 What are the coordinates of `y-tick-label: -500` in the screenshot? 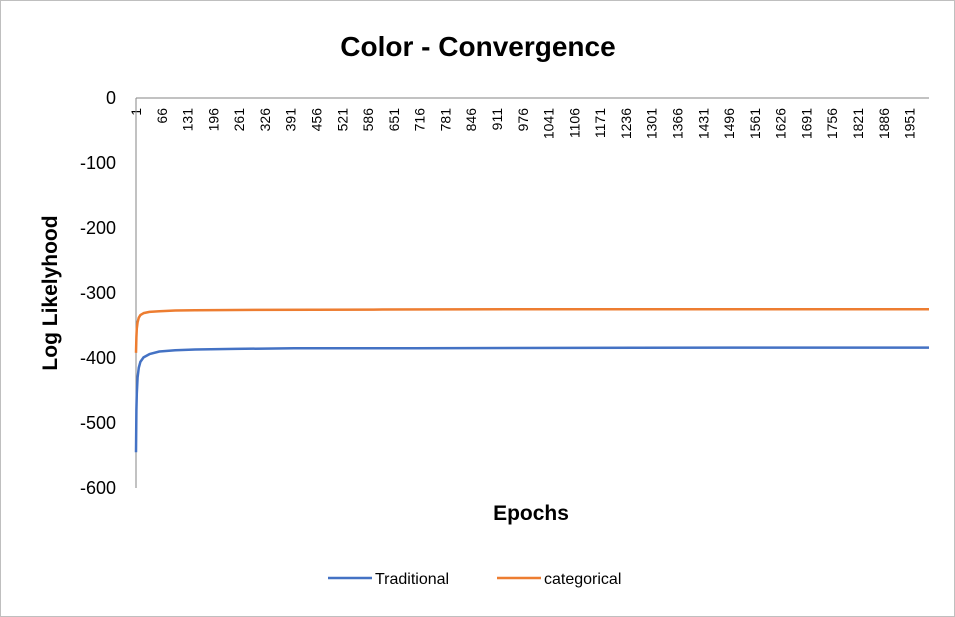 It's located at (98, 423).